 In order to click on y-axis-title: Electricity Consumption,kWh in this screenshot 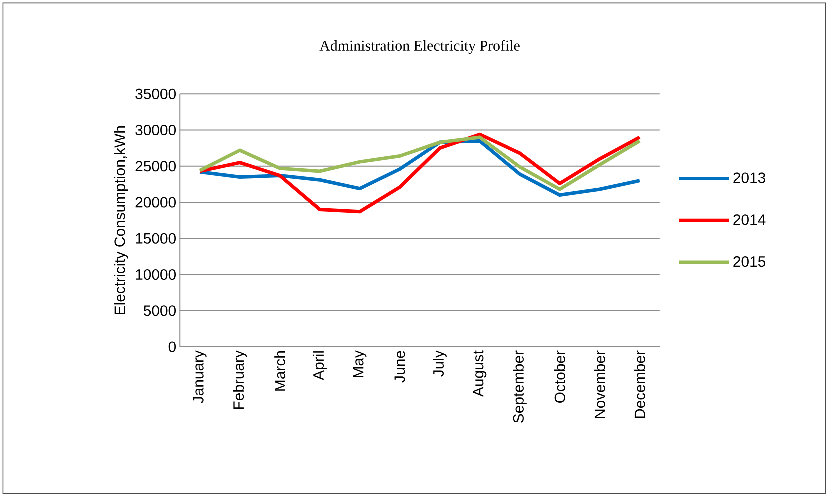, I will do `click(121, 220)`.